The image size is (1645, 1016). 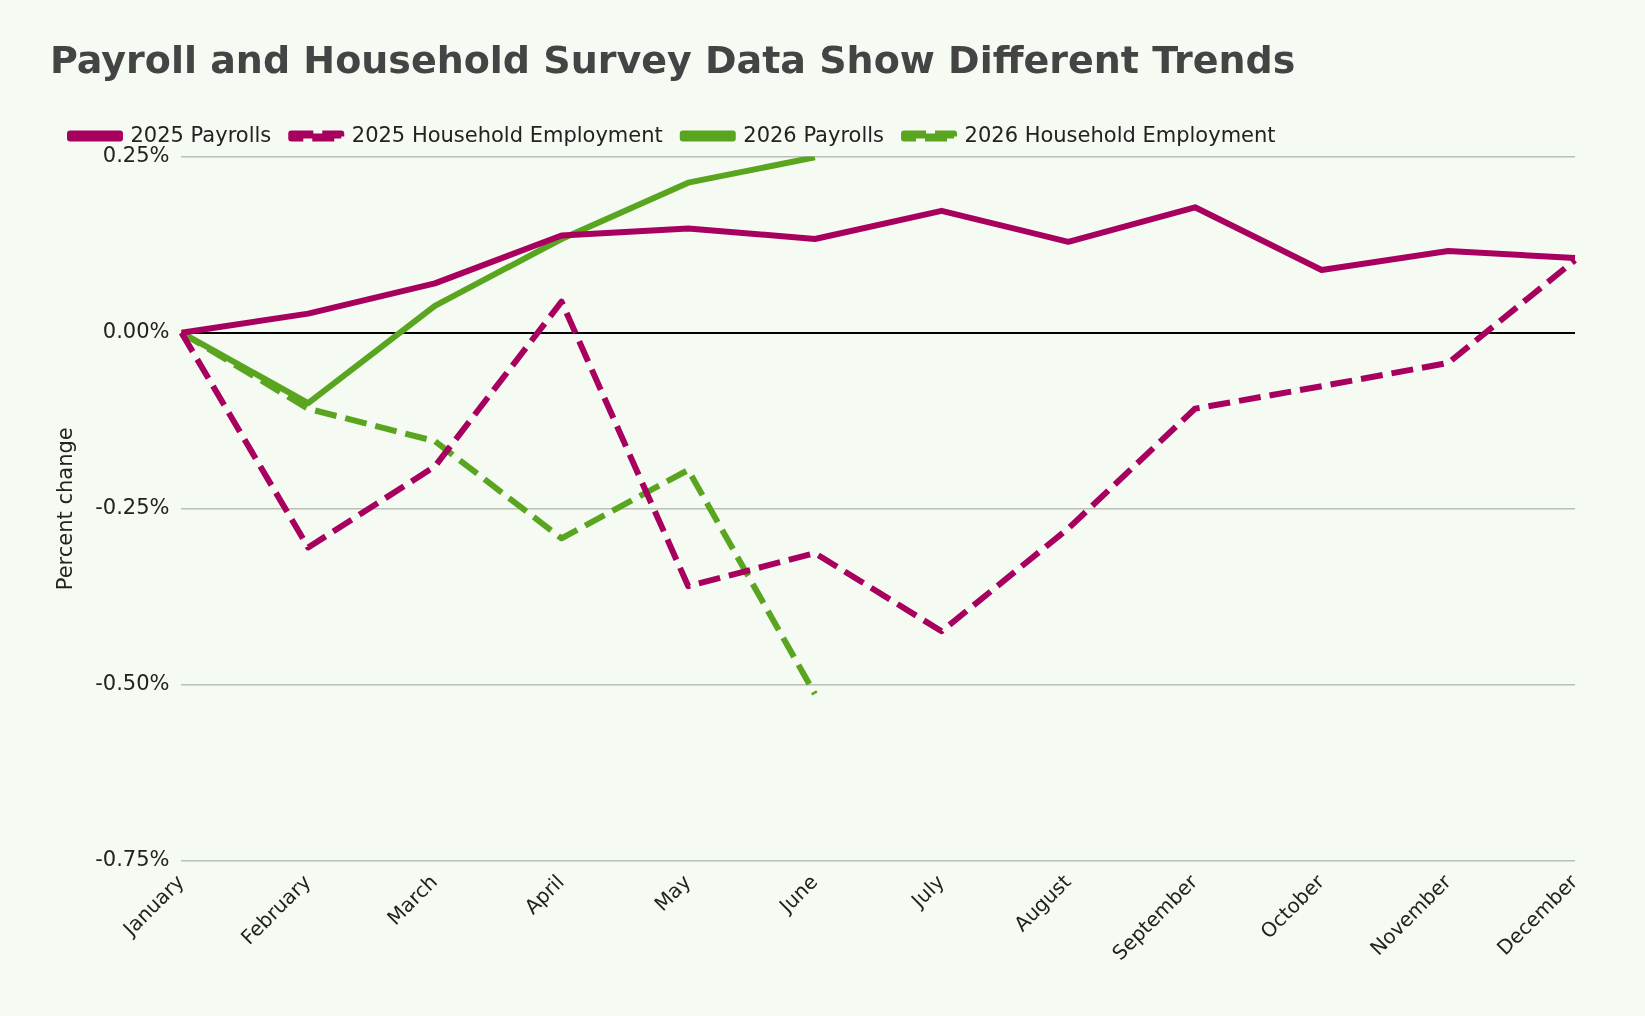 What do you see at coordinates (673, 59) in the screenshot?
I see `chart-title: Payroll and Household Survey Data Show Different Trends` at bounding box center [673, 59].